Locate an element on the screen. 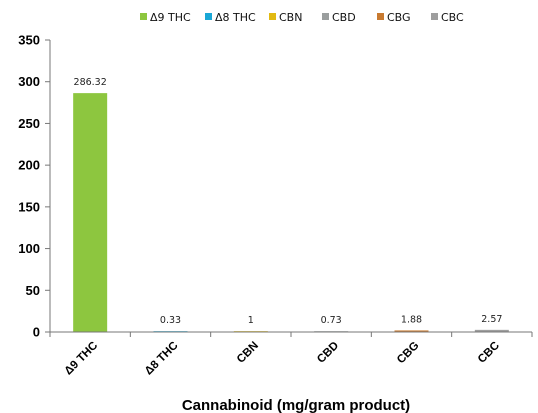 The height and width of the screenshot is (413, 538). data-label-delta8-thc: 0.33 is located at coordinates (170, 320).